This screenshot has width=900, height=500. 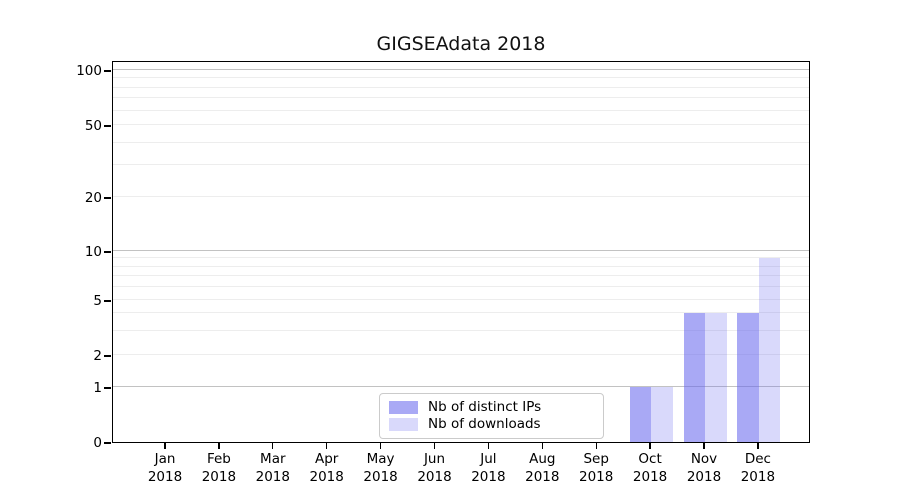 I want to click on legend-label-distinct-ips: Nb of distinct IPs, so click(x=485, y=407).